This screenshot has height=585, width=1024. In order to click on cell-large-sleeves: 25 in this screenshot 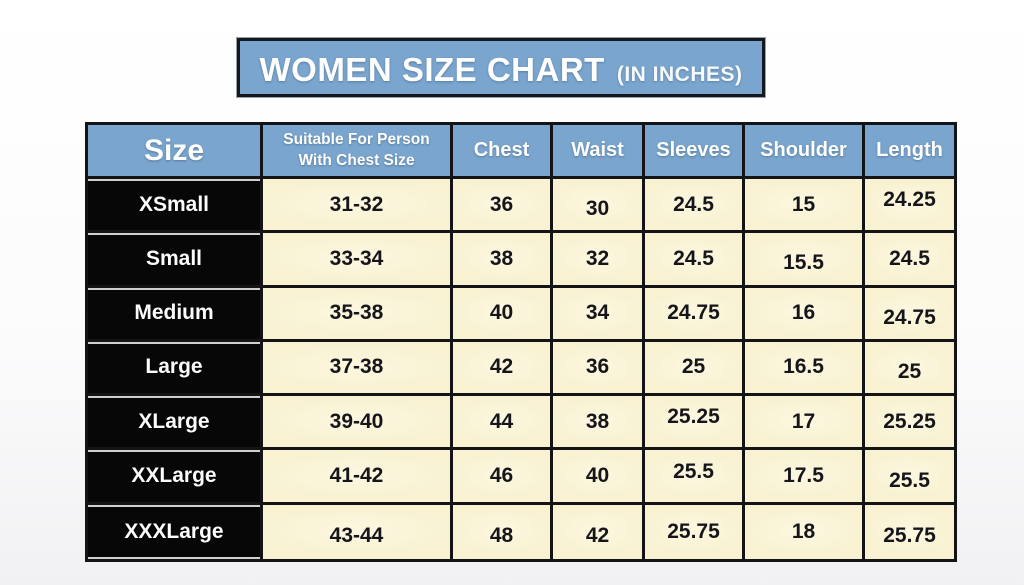, I will do `click(695, 369)`.